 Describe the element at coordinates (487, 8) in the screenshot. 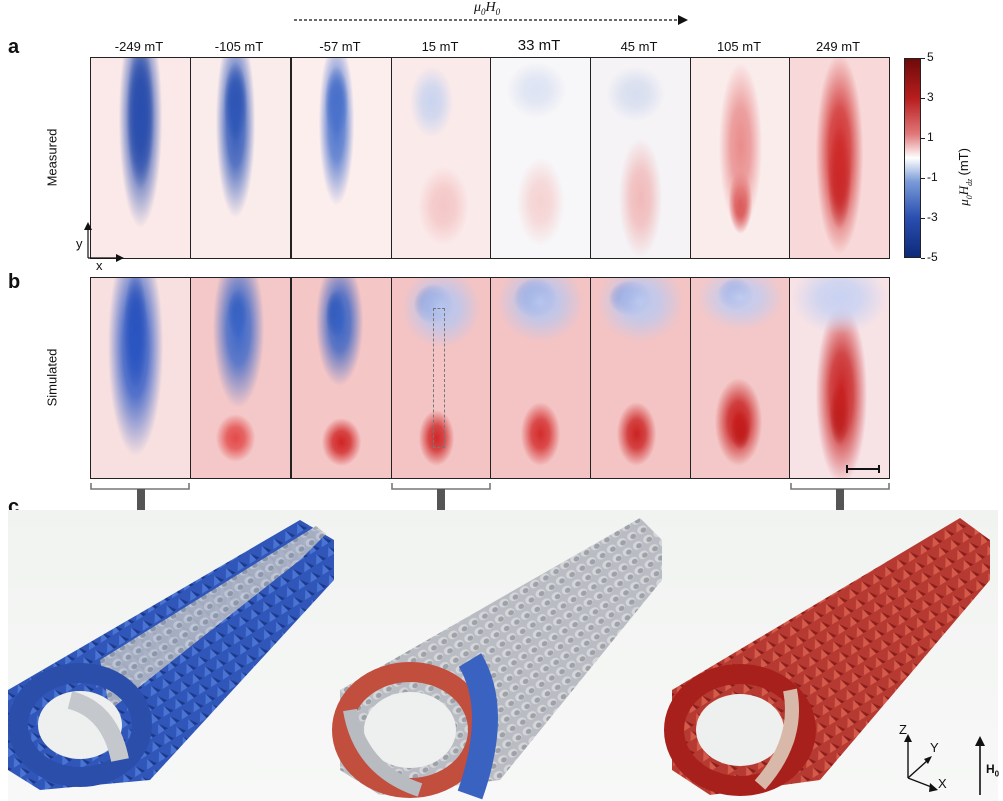

I see `field-axis-label: μ0H0` at that location.